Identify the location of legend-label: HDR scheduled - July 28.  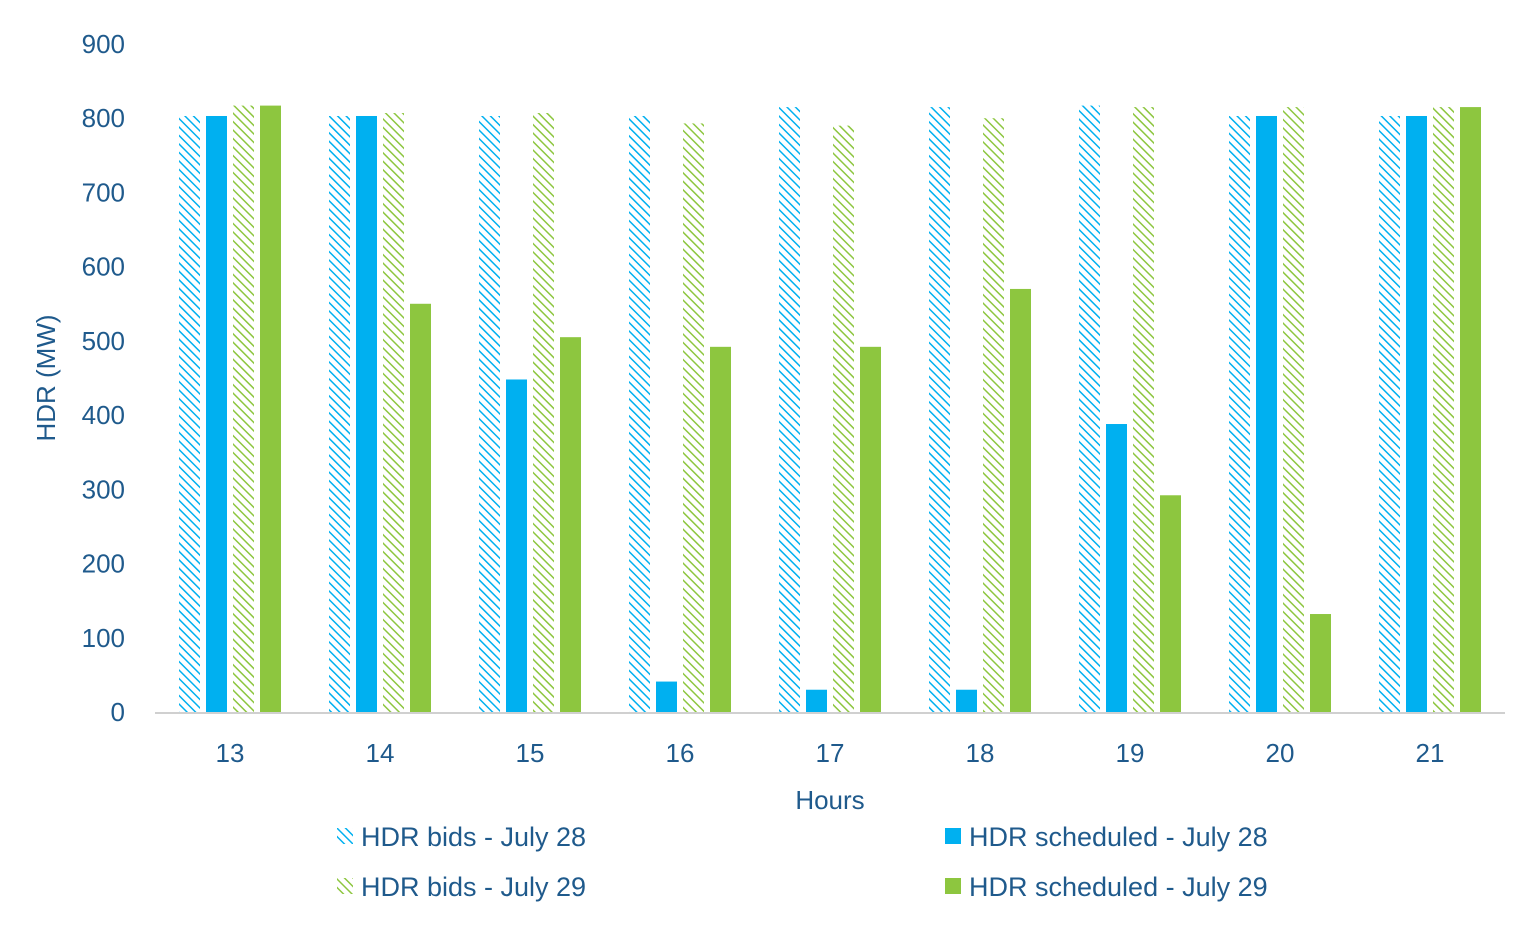
(1118, 837).